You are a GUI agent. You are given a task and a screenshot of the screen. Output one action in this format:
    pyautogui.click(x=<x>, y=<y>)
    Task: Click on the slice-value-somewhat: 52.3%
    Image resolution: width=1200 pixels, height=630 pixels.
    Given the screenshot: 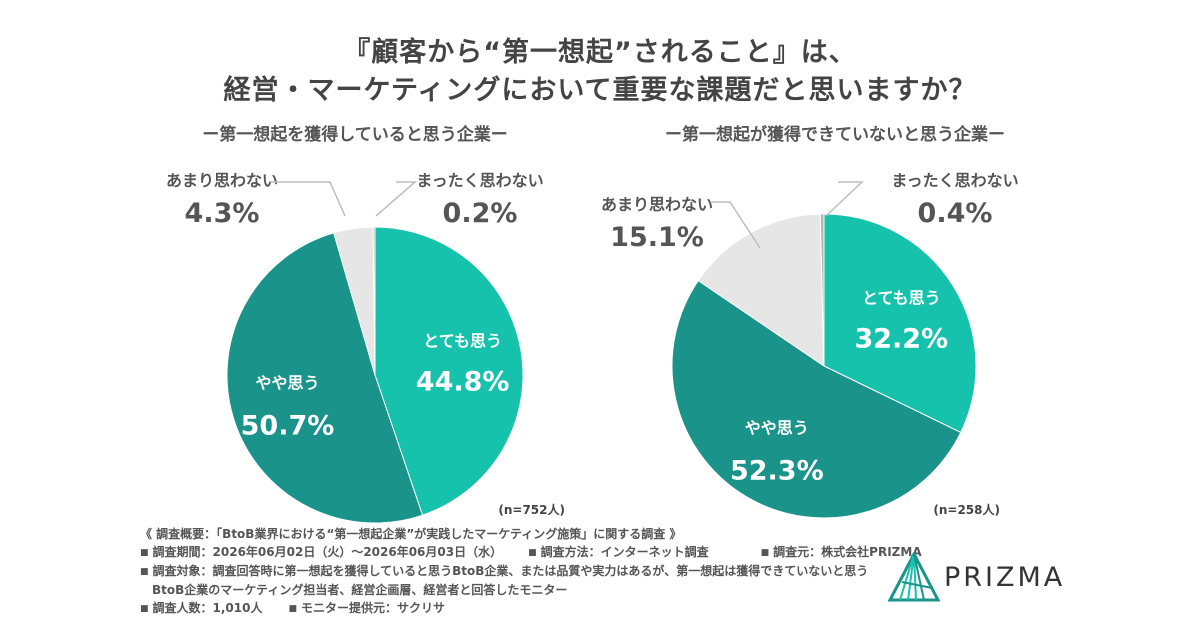 What is the action you would take?
    pyautogui.click(x=777, y=471)
    